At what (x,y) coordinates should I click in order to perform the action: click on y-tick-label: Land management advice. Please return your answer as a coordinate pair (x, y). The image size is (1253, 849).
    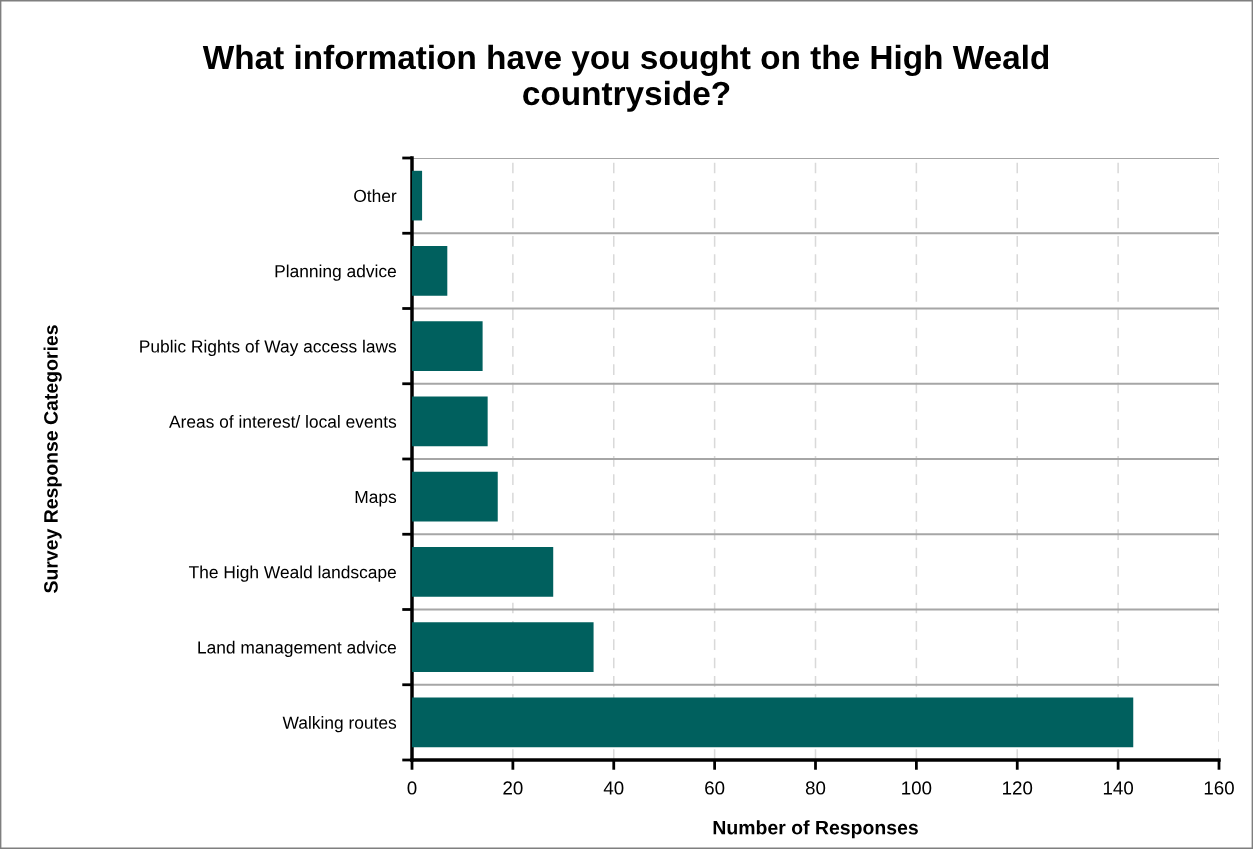
    Looking at the image, I should click on (297, 649).